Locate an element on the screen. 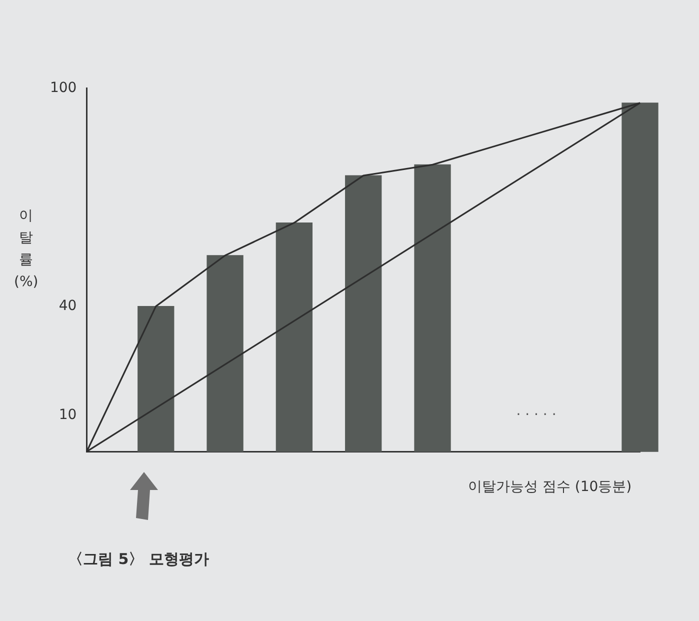  y-tick-label: 40 is located at coordinates (67, 306).